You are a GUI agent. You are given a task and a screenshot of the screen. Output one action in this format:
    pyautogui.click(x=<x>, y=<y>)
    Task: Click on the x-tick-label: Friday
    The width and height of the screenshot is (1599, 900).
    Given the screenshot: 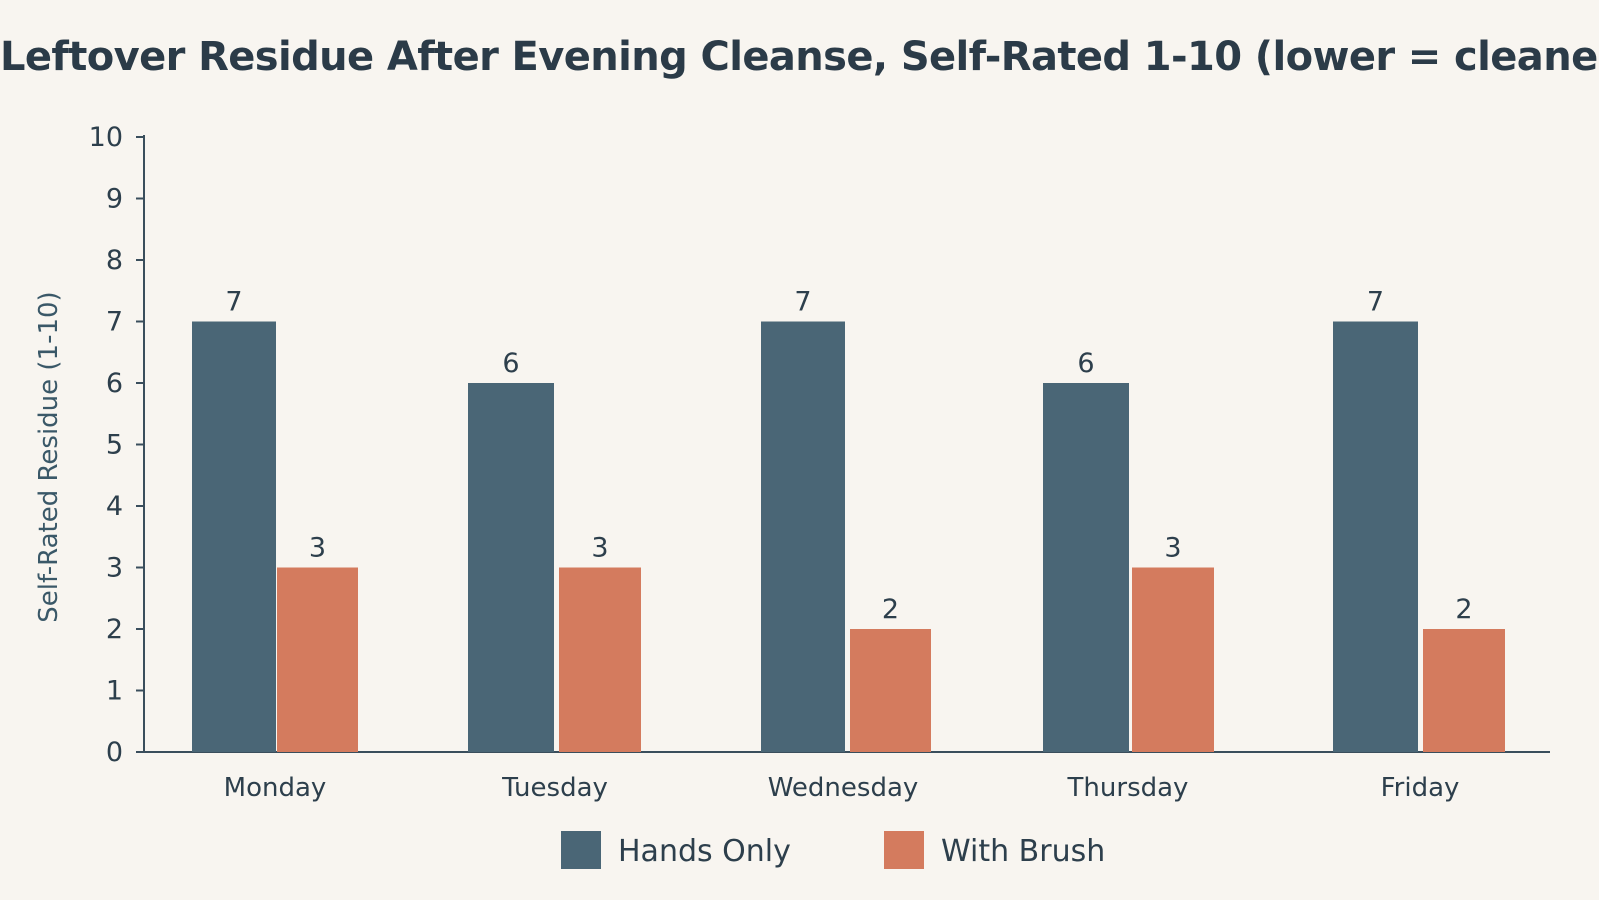 What is the action you would take?
    pyautogui.click(x=1420, y=788)
    